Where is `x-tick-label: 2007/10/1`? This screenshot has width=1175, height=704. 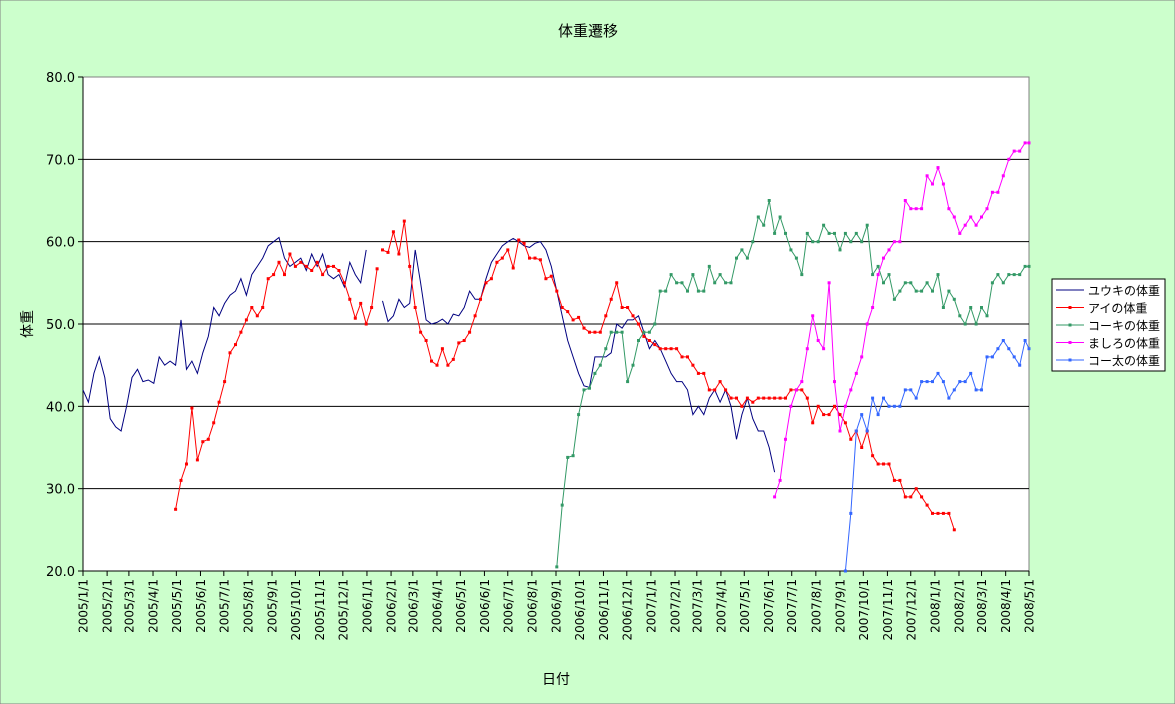 x-tick-label: 2007/10/1 is located at coordinates (864, 610).